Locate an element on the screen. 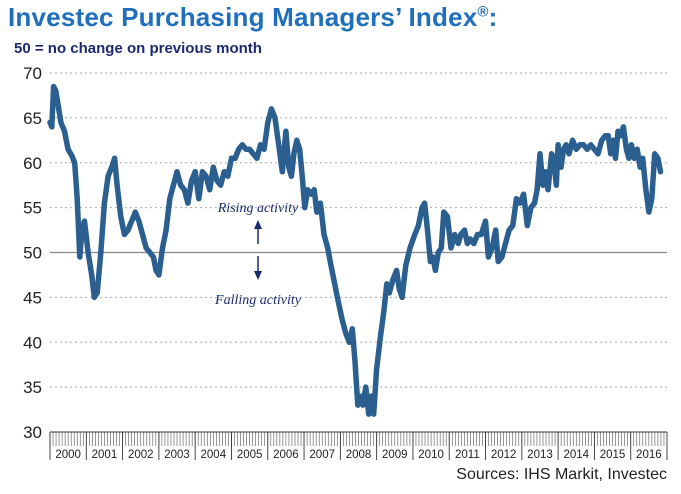 Image resolution: width=681 pixels, height=494 pixels. y-tick-label-70: 70 is located at coordinates (32, 73).